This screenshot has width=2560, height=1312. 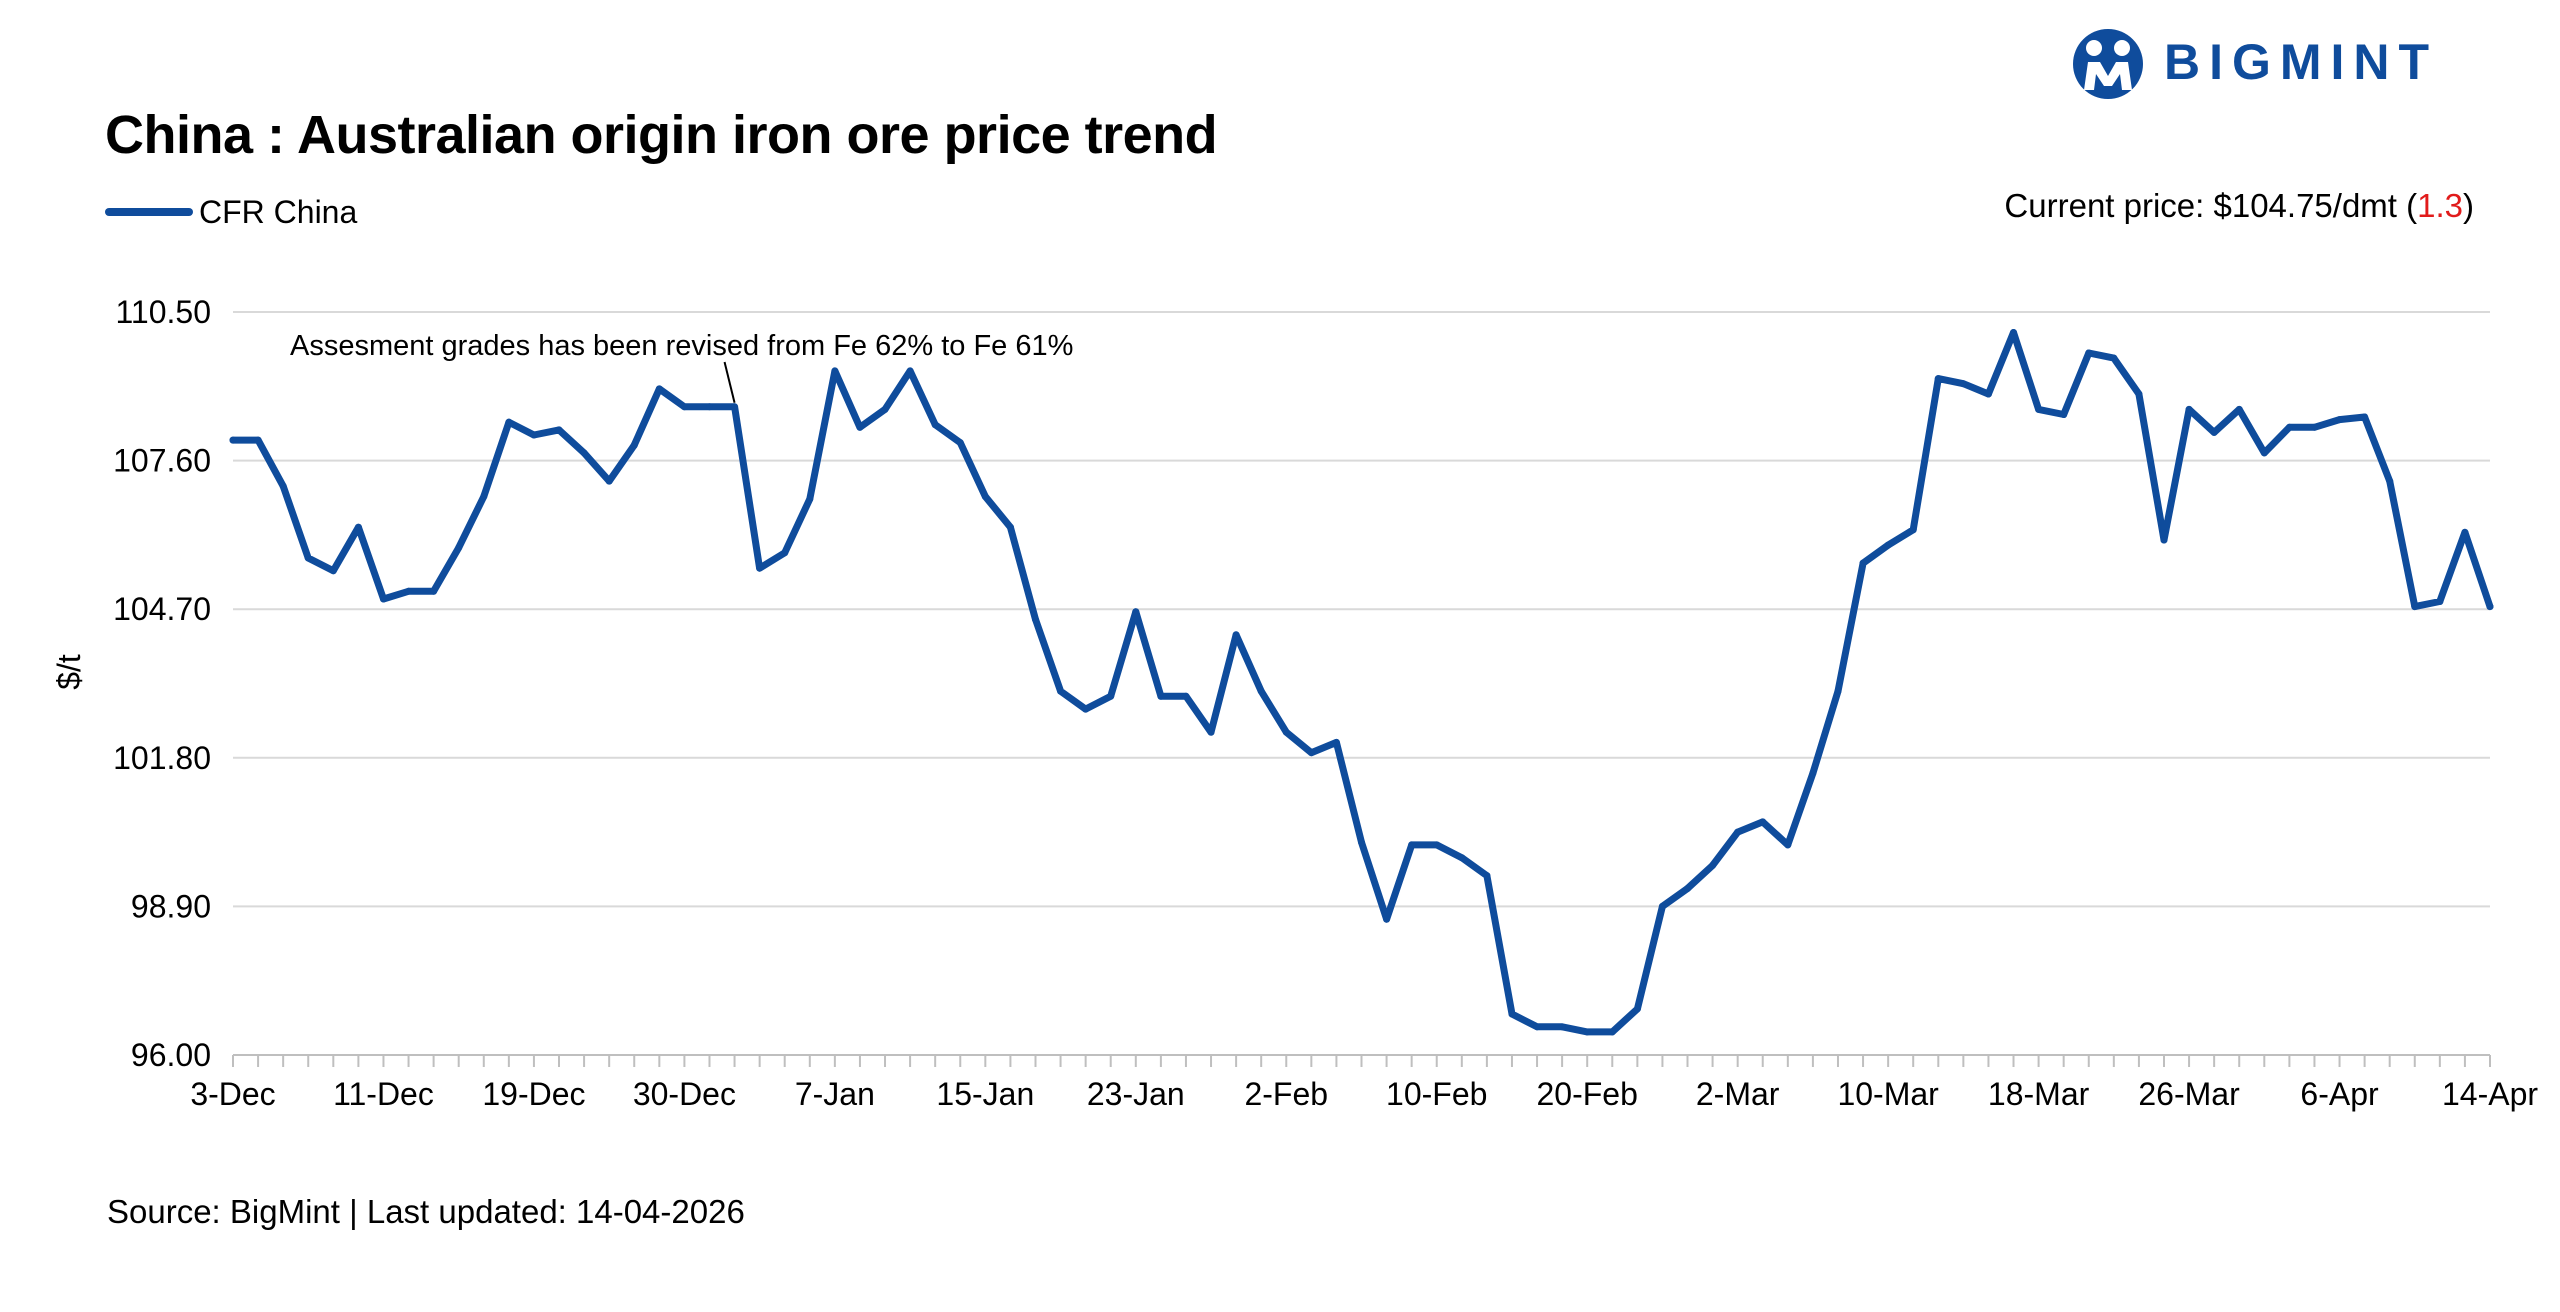 What do you see at coordinates (684, 1094) in the screenshot?
I see `x-tick-label: 30-Dec` at bounding box center [684, 1094].